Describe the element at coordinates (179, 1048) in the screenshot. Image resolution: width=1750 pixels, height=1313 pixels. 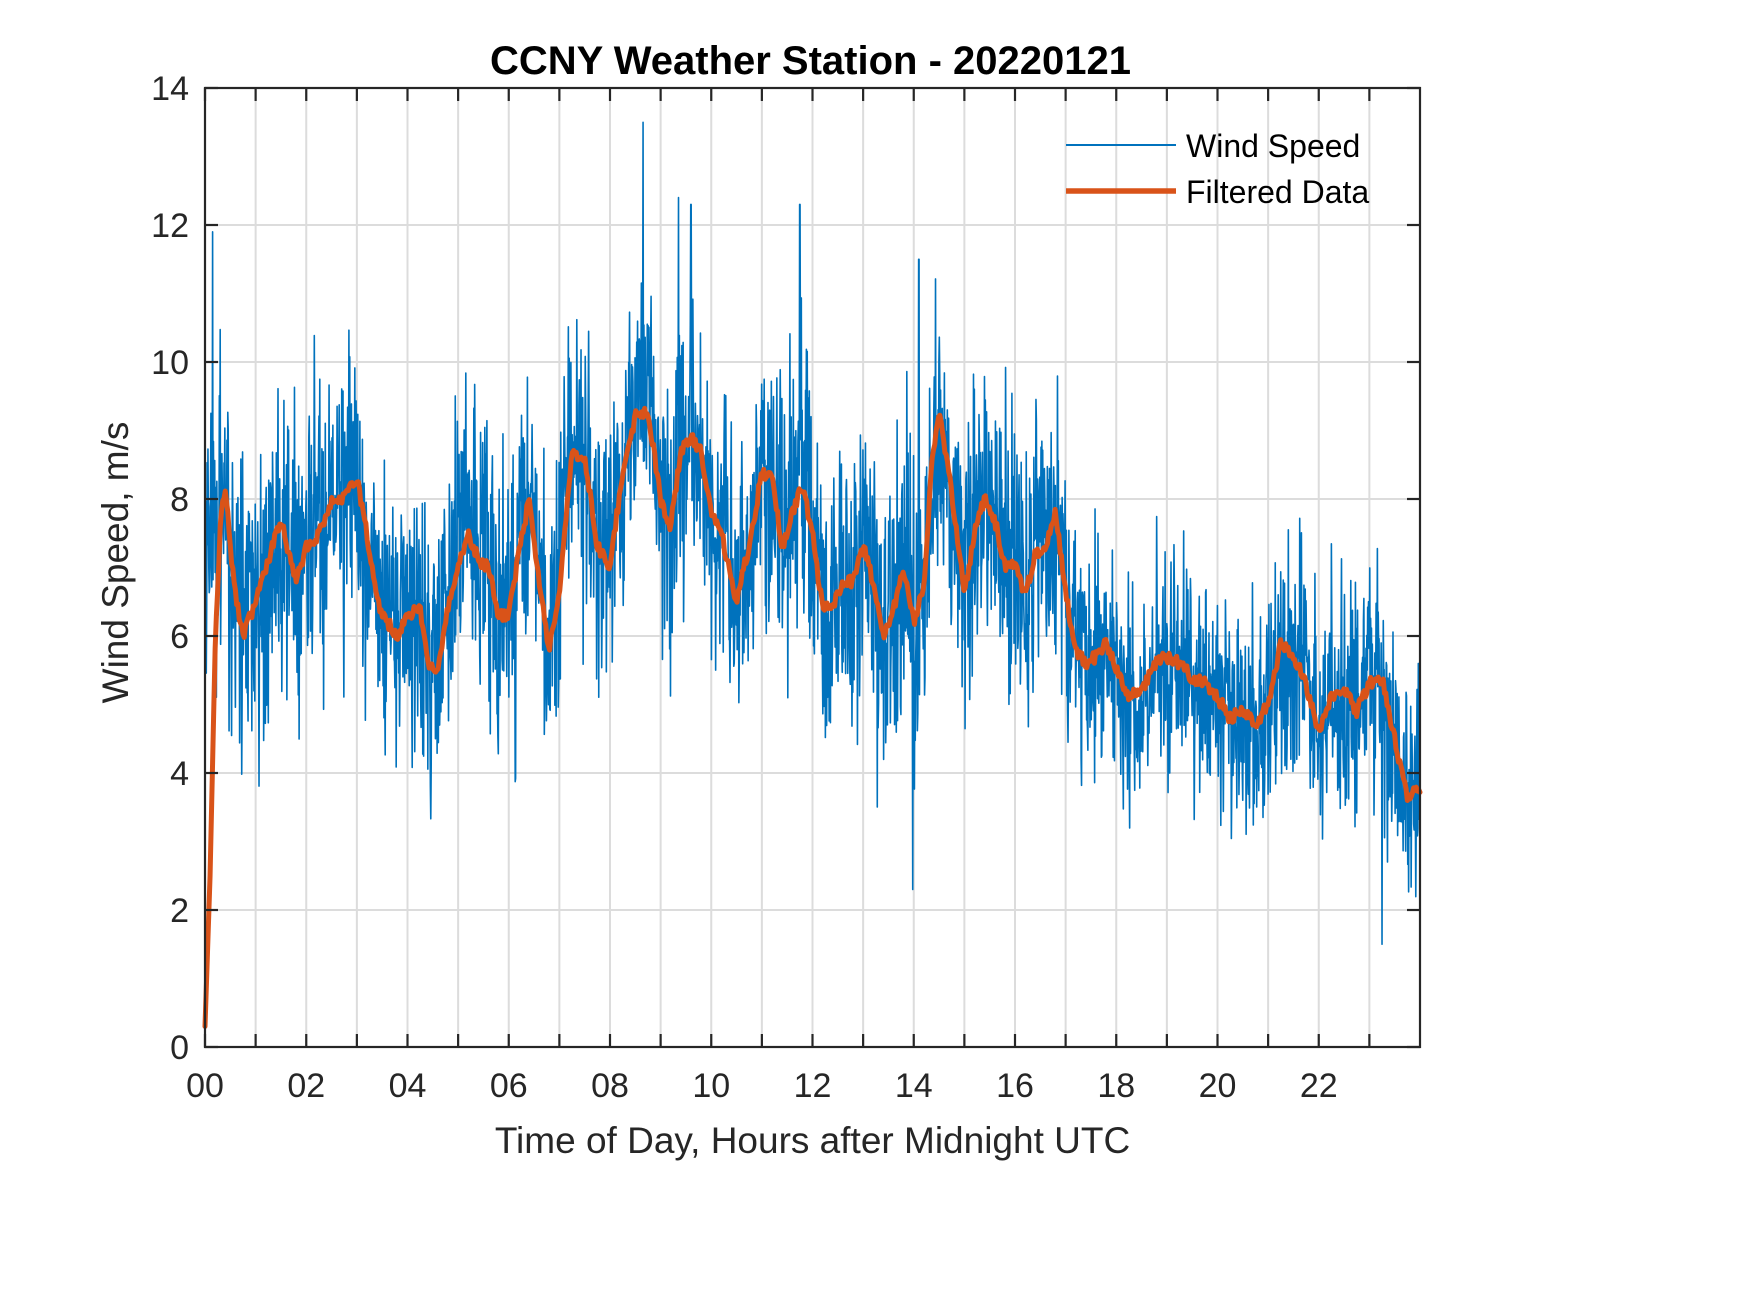
I see `y-tick-label: 0` at that location.